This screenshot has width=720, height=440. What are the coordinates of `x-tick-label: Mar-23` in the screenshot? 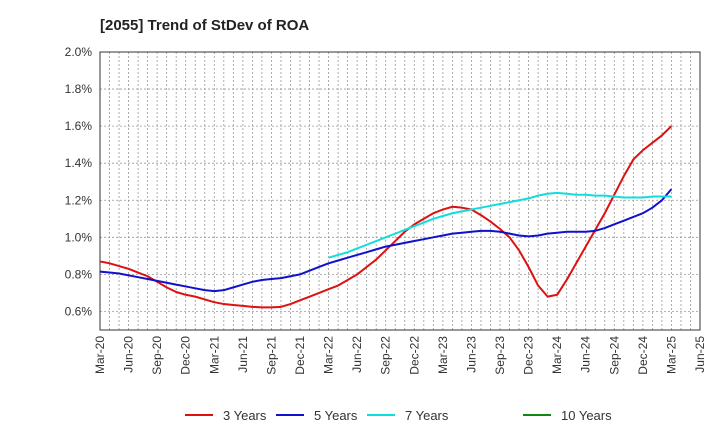 It's located at (443, 355).